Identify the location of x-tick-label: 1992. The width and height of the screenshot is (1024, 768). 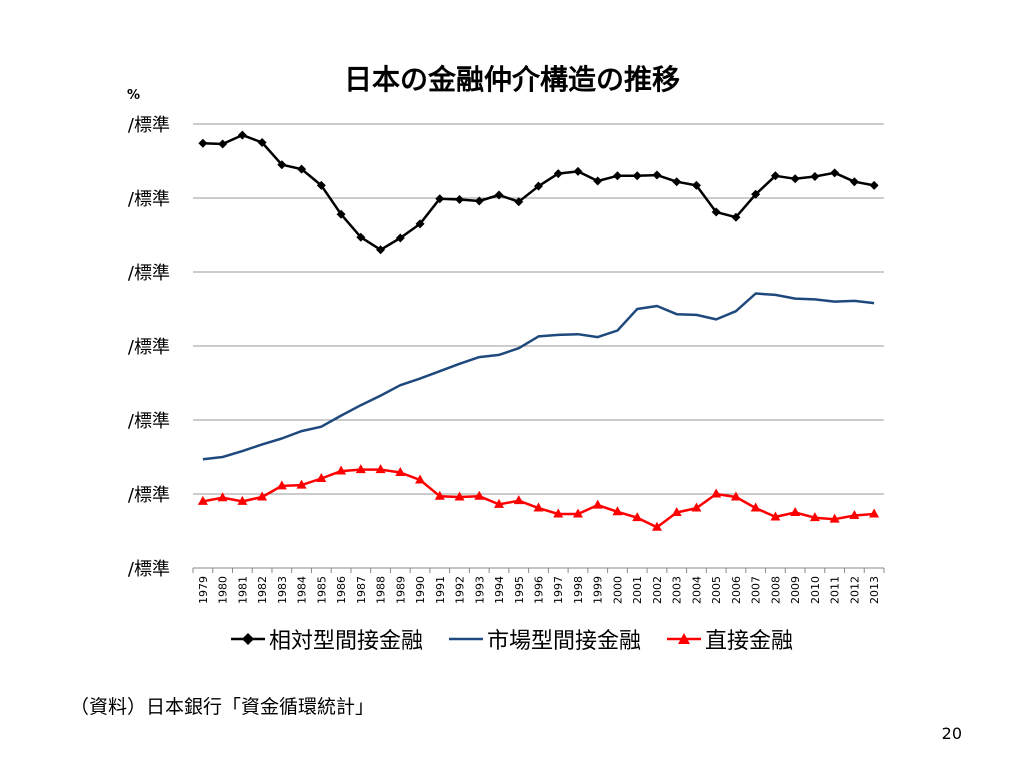
(460, 590).